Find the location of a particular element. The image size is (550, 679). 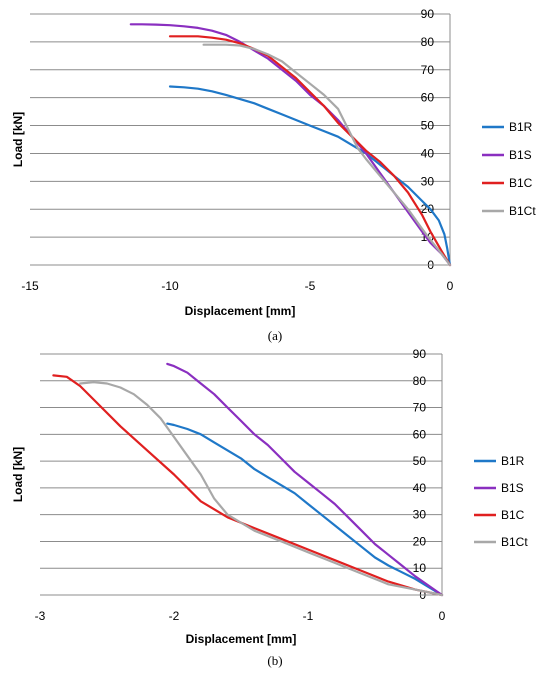

series-line-b1ct is located at coordinates (327, 155).